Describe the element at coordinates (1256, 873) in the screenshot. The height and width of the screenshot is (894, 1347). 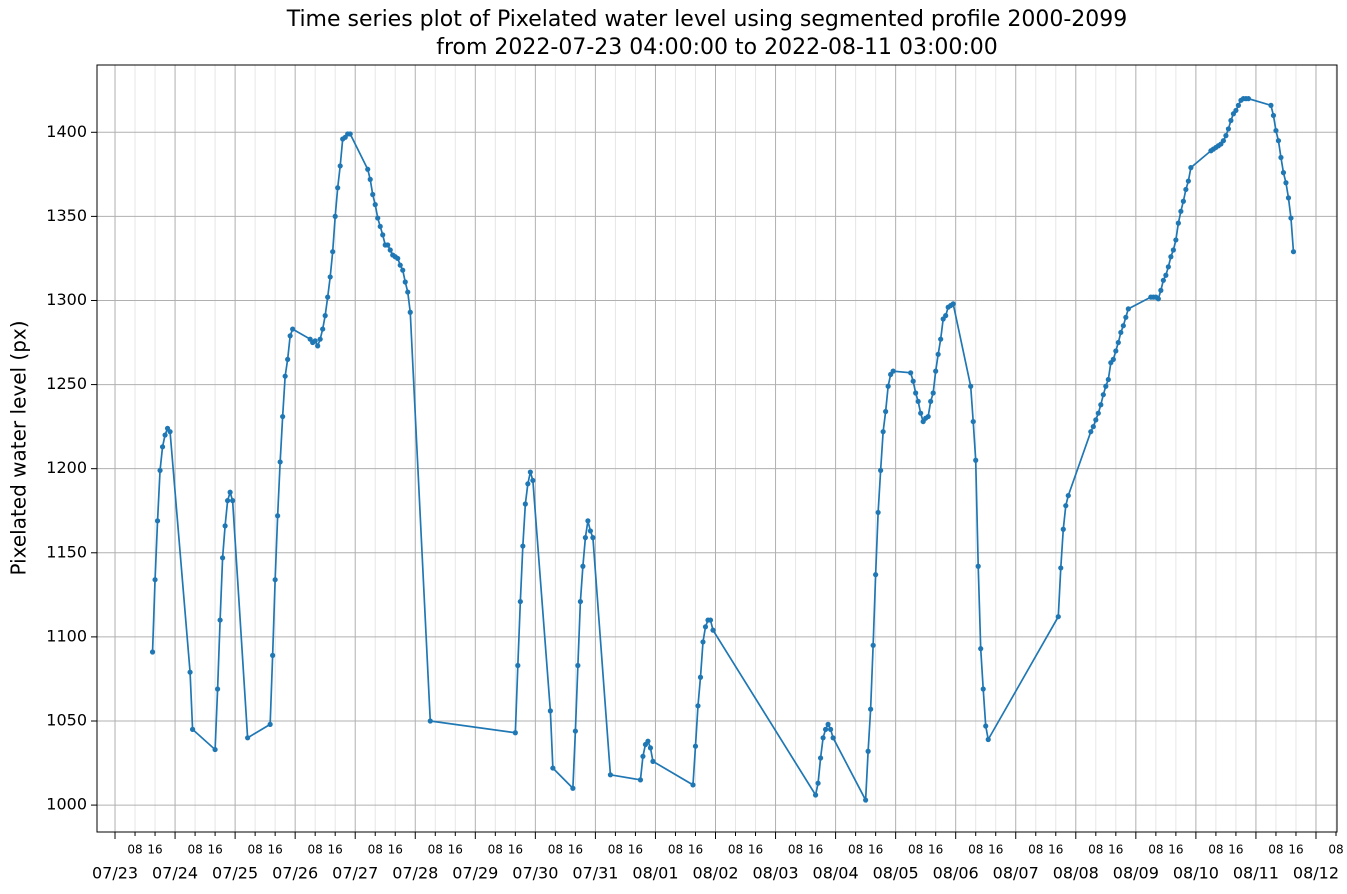
I see `x-tick-label: 08/11` at that location.